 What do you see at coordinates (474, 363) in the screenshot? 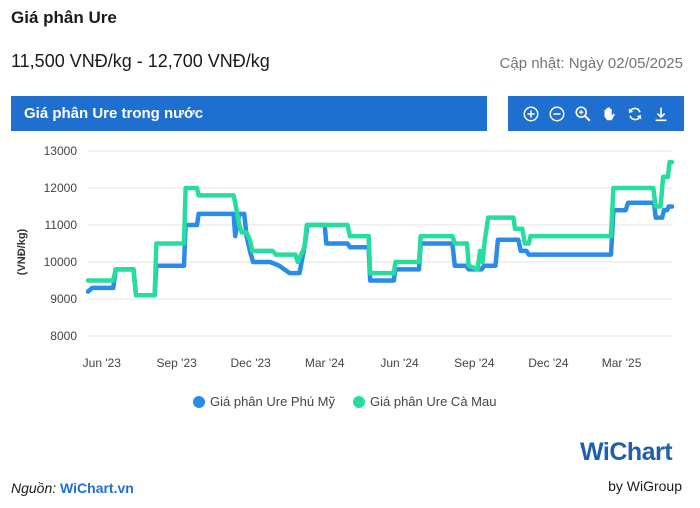
I see `x-tick-label: Sep '24` at bounding box center [474, 363].